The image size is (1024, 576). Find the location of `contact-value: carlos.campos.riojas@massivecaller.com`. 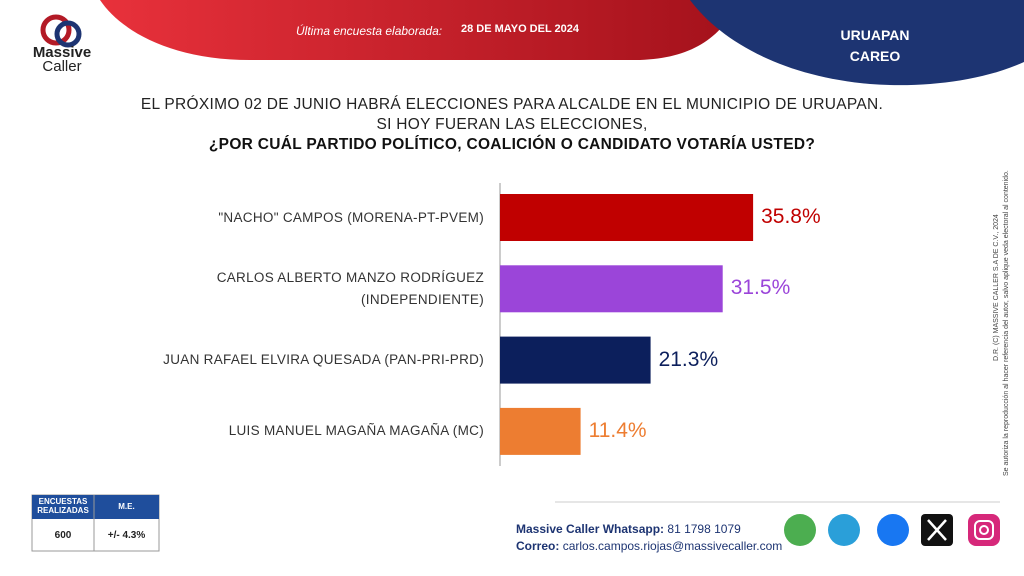

contact-value: carlos.campos.riojas@massivecaller.com is located at coordinates (672, 546).